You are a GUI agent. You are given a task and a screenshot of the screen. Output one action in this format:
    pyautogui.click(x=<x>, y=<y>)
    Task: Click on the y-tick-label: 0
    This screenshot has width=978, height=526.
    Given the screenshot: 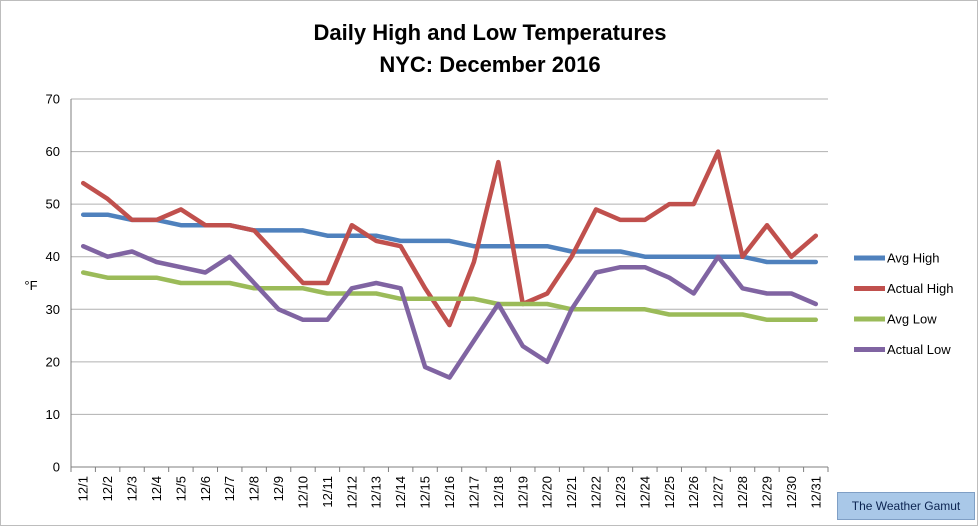 What is the action you would take?
    pyautogui.click(x=56, y=467)
    